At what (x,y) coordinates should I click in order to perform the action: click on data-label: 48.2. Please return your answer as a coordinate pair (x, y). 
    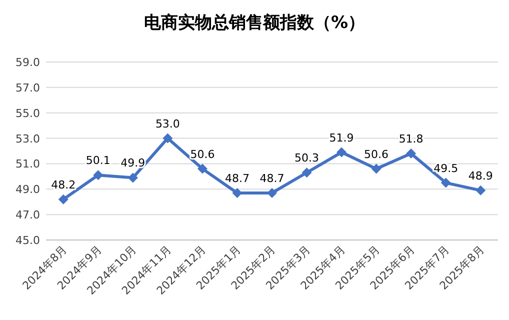
    Looking at the image, I should click on (63, 185).